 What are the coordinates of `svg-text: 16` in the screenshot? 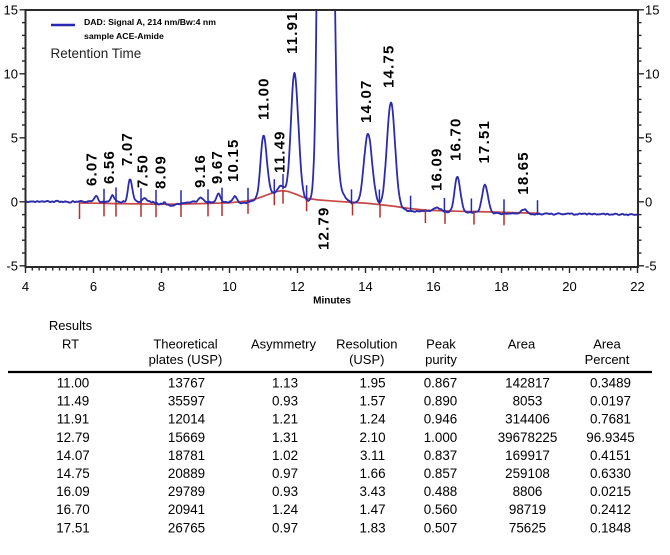 It's located at (433, 286).